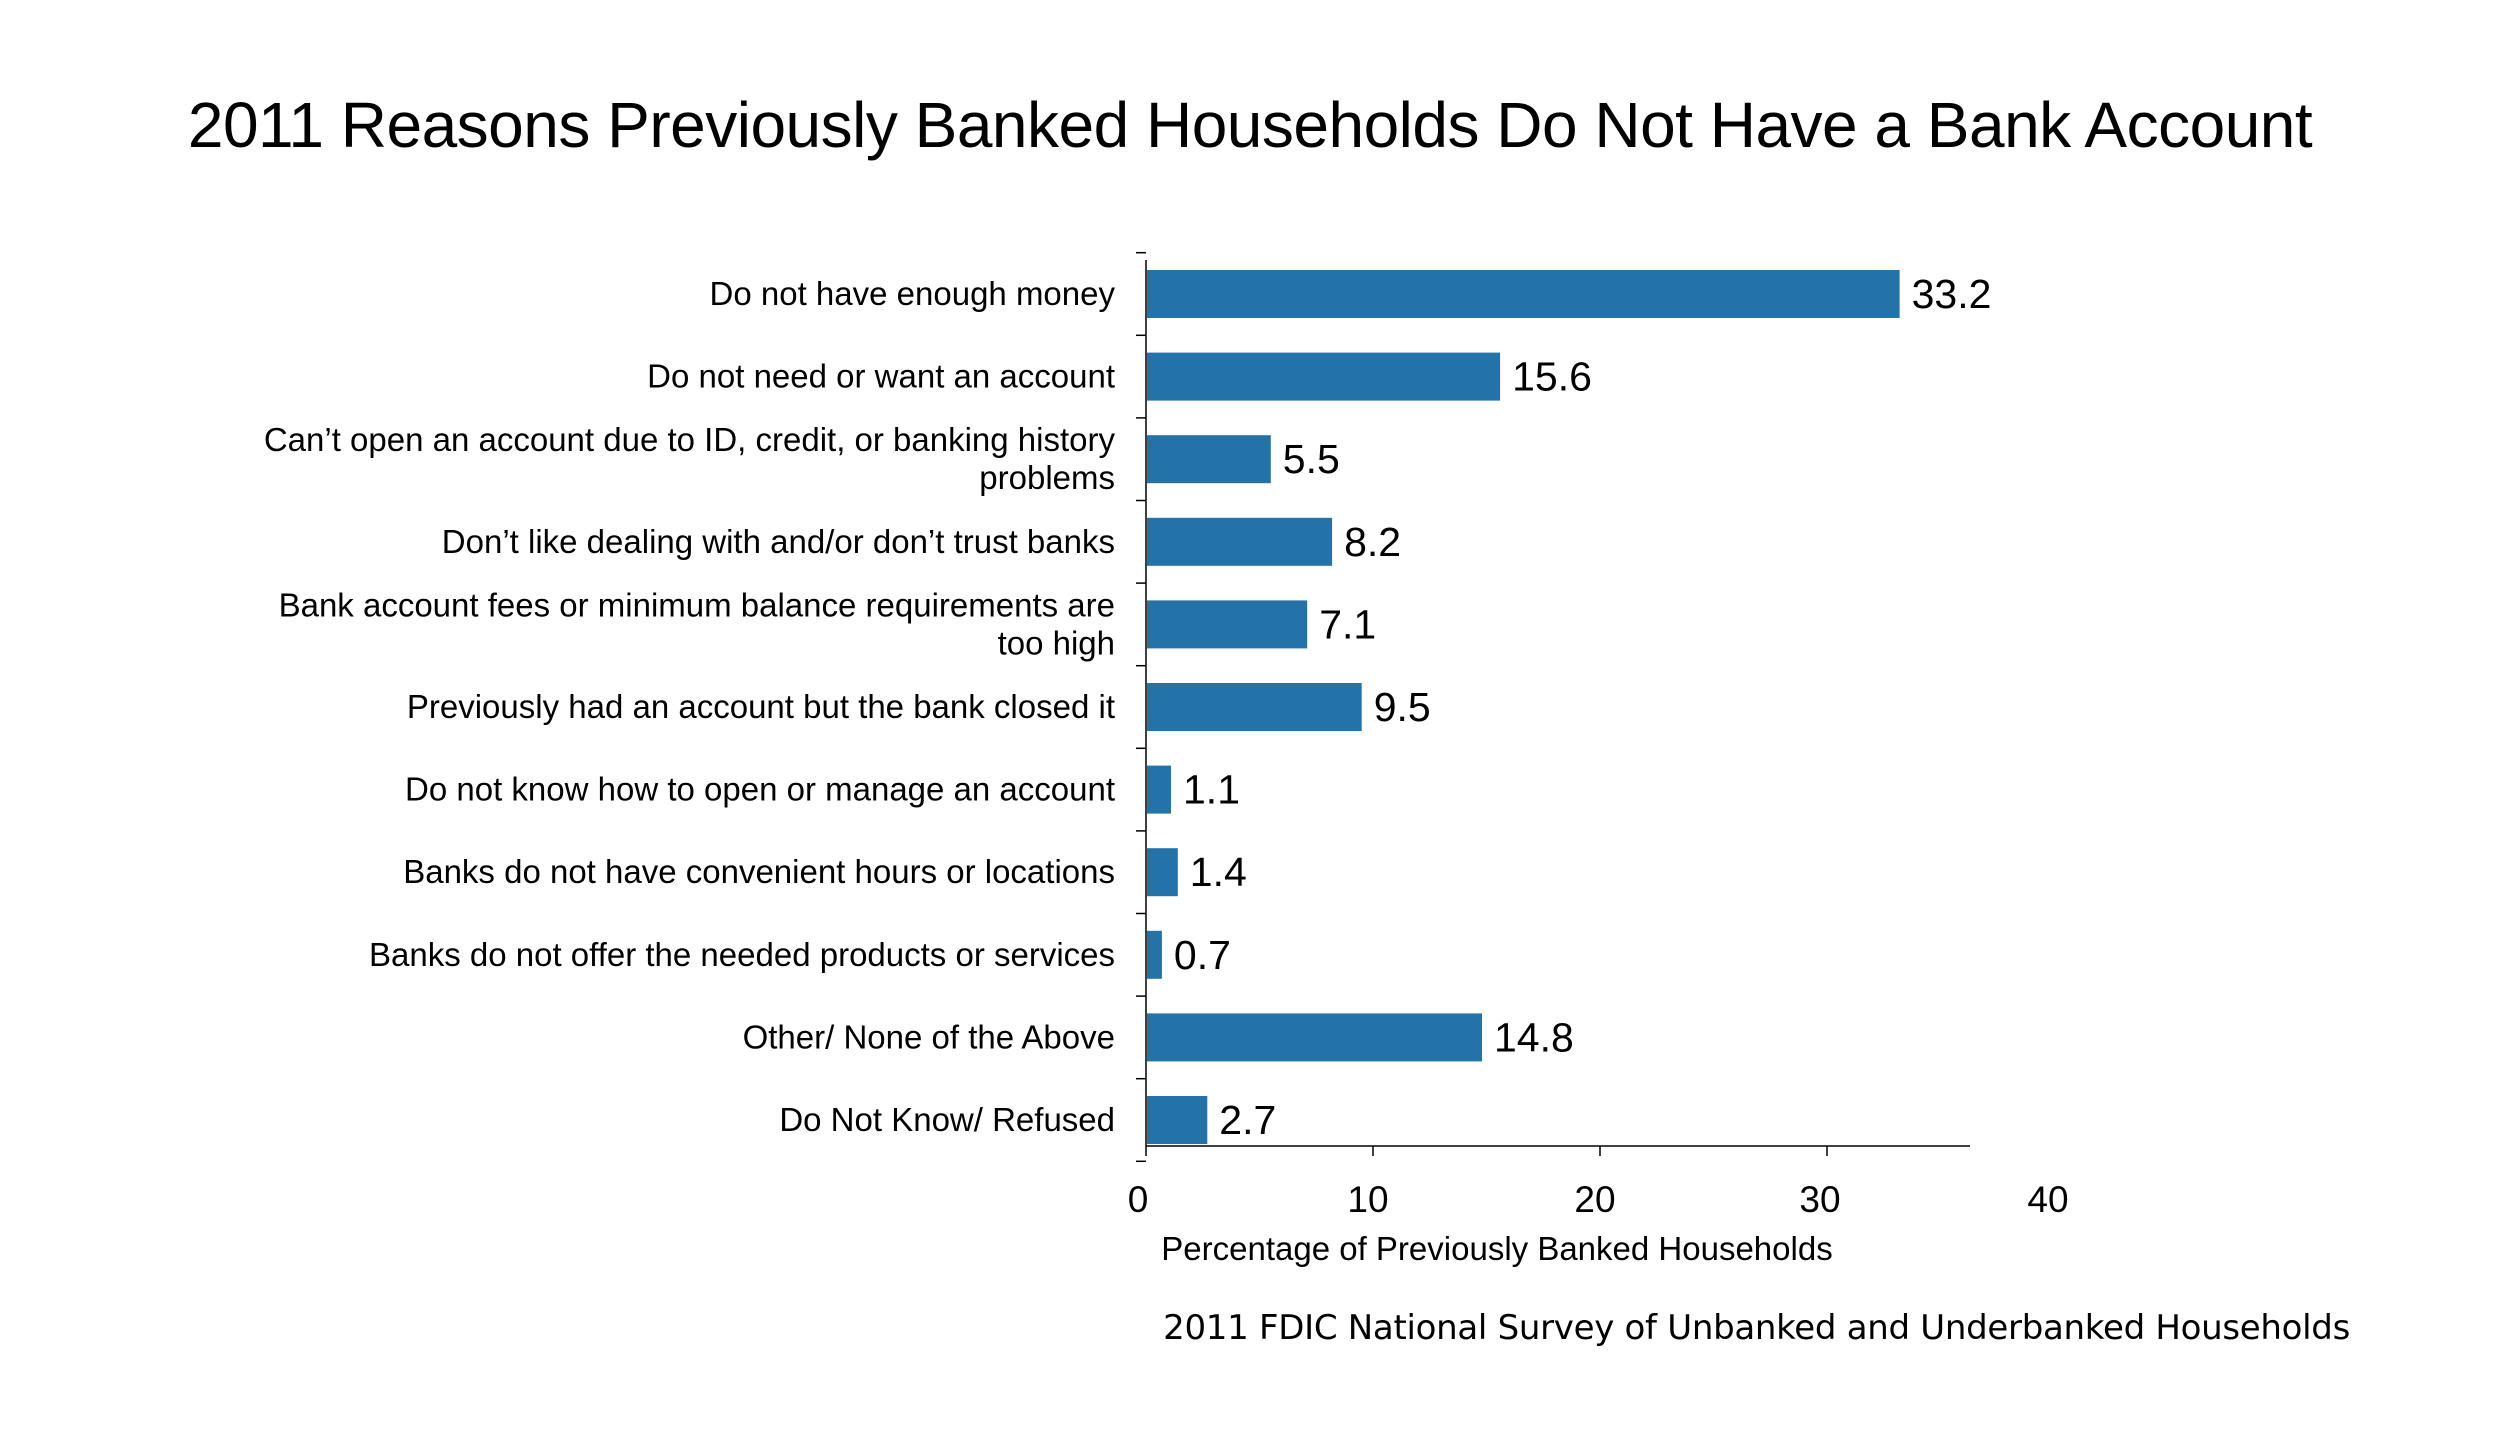 This screenshot has height=1429, width=2500. Describe the element at coordinates (1202, 955) in the screenshot. I see `value-label: 0.7` at that location.